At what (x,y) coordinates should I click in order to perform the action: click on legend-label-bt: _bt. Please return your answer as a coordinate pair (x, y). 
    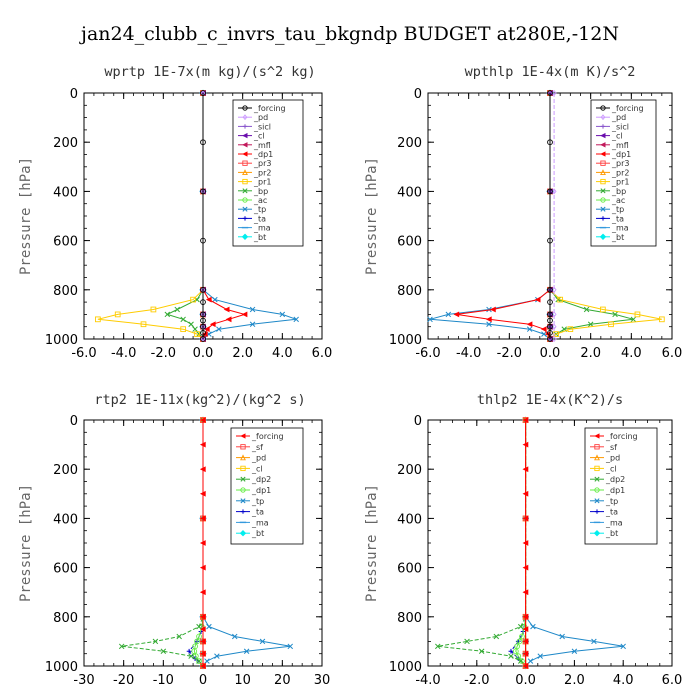
    Looking at the image, I should click on (259, 237).